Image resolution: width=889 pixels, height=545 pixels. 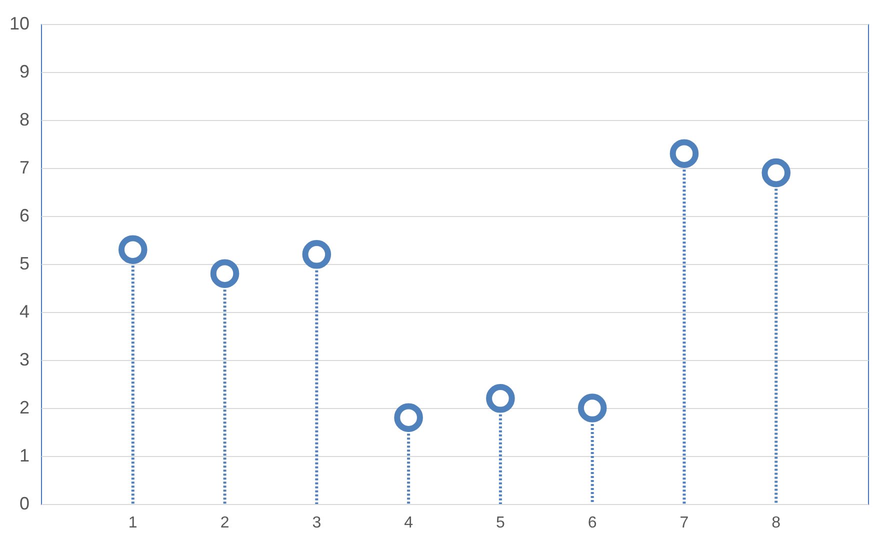 What do you see at coordinates (24, 216) in the screenshot?
I see `y-tick-label: 6` at bounding box center [24, 216].